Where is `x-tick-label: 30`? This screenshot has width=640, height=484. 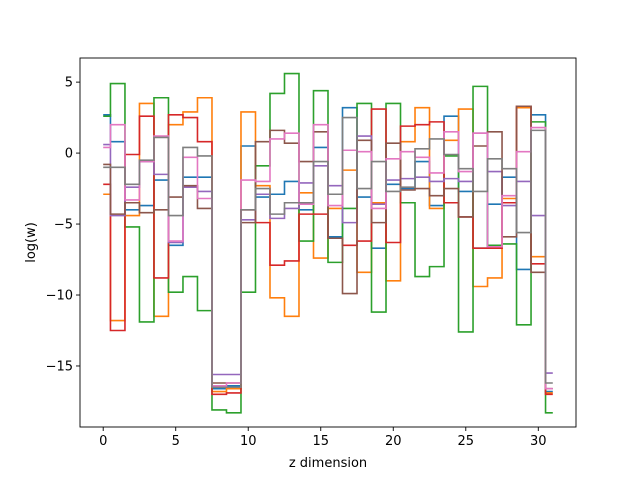 x-tick-label: 30 is located at coordinates (538, 441).